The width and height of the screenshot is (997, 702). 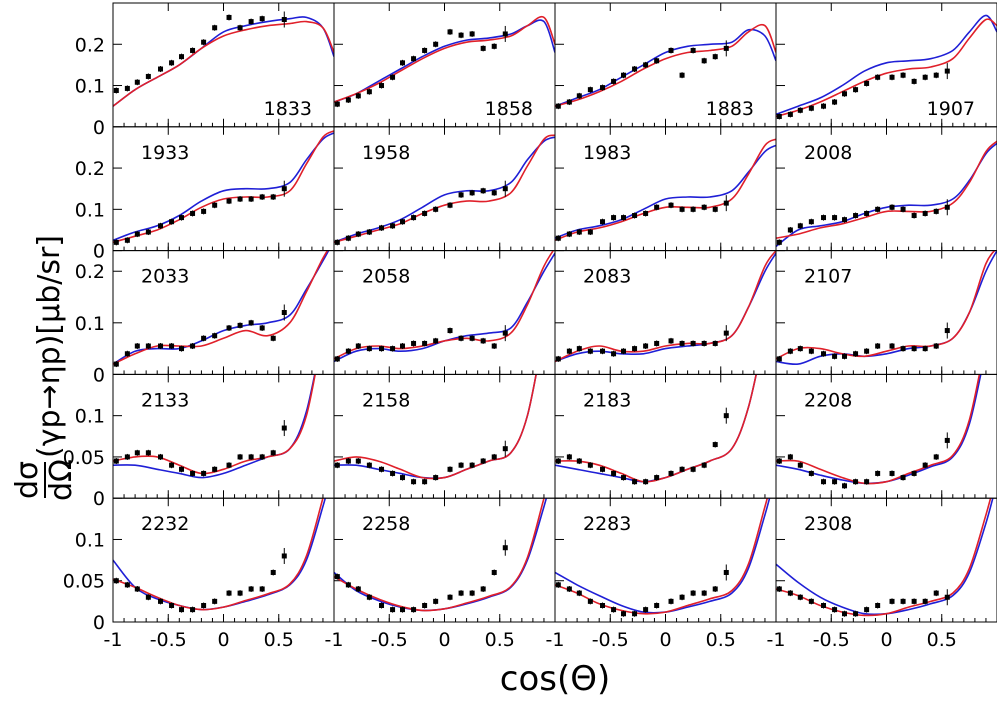 I want to click on x-tick-label: 0, so click(x=444, y=640).